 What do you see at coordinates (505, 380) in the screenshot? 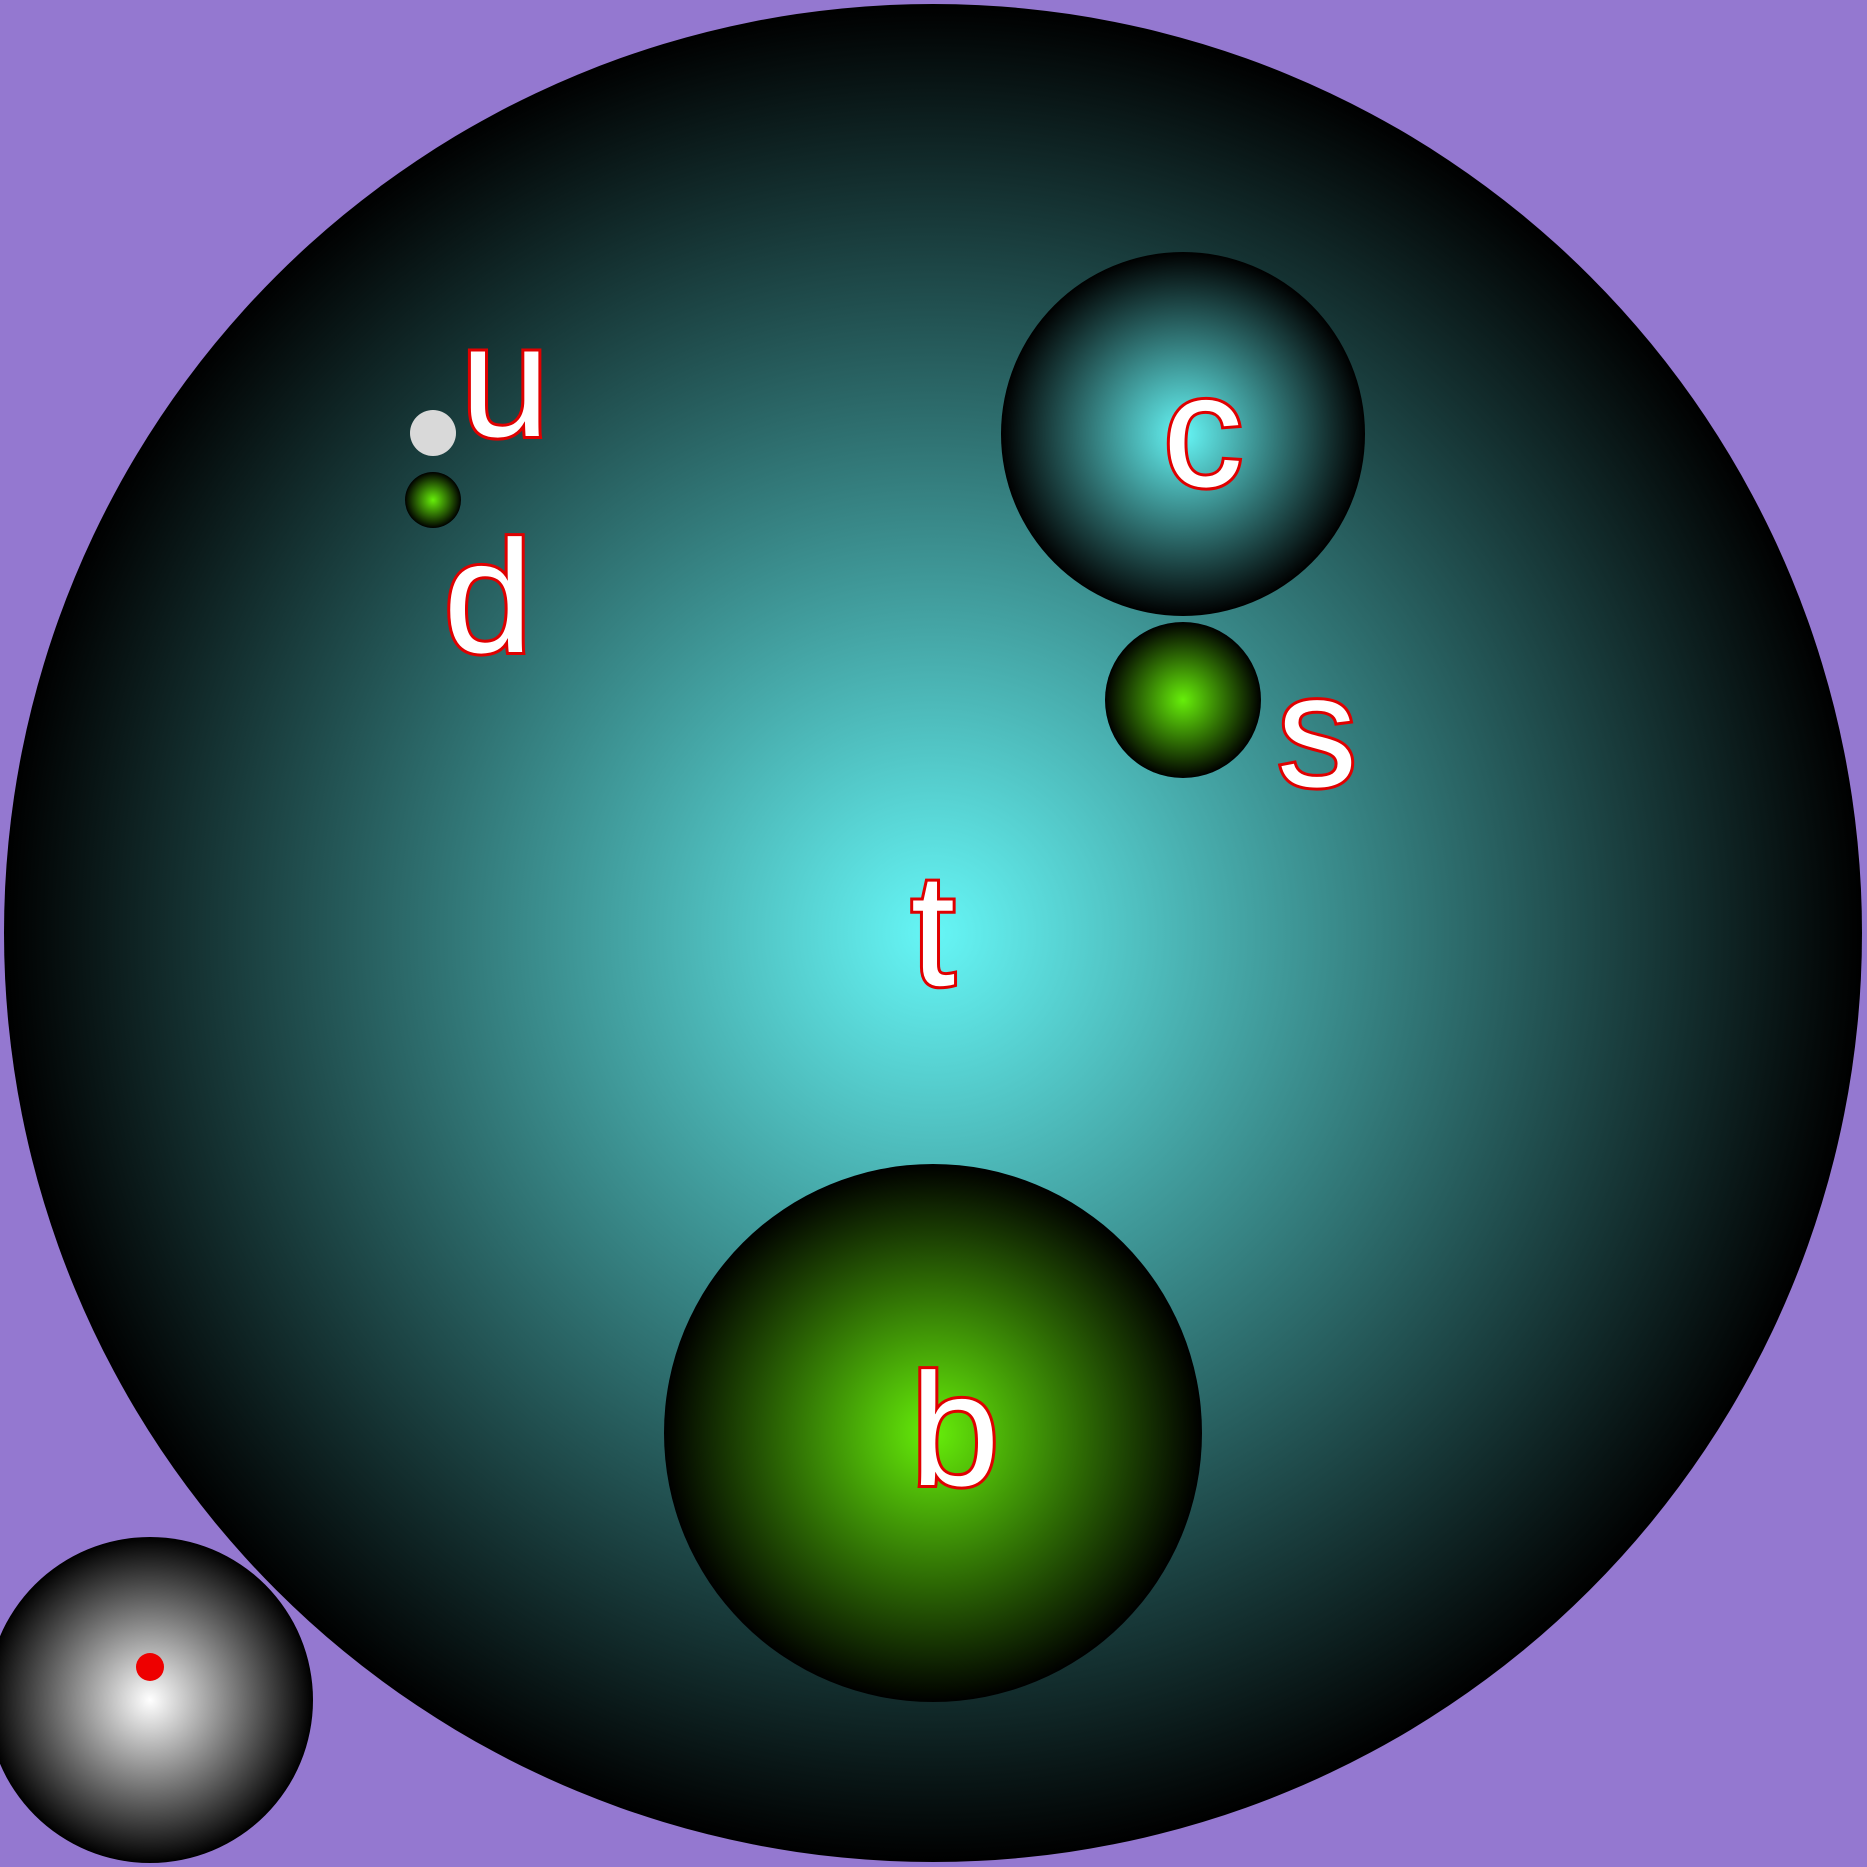
I see `label-u: u` at bounding box center [505, 380].